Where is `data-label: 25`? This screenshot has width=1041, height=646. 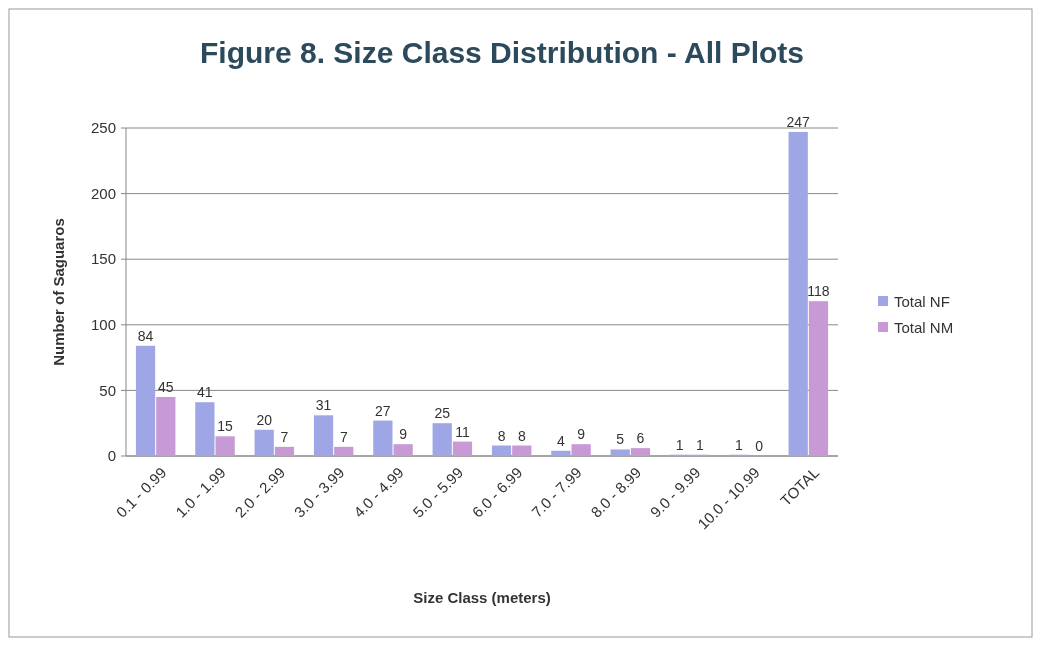
data-label: 25 is located at coordinates (442, 413).